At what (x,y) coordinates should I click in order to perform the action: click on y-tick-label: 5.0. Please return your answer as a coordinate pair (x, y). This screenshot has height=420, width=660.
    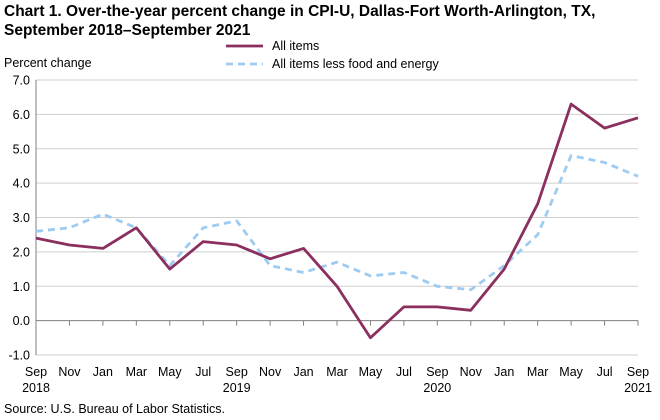
    Looking at the image, I should click on (21, 149).